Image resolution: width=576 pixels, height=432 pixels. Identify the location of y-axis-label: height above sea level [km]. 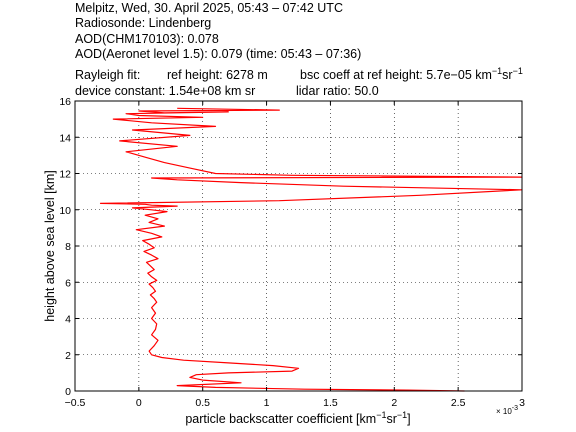
(50, 245).